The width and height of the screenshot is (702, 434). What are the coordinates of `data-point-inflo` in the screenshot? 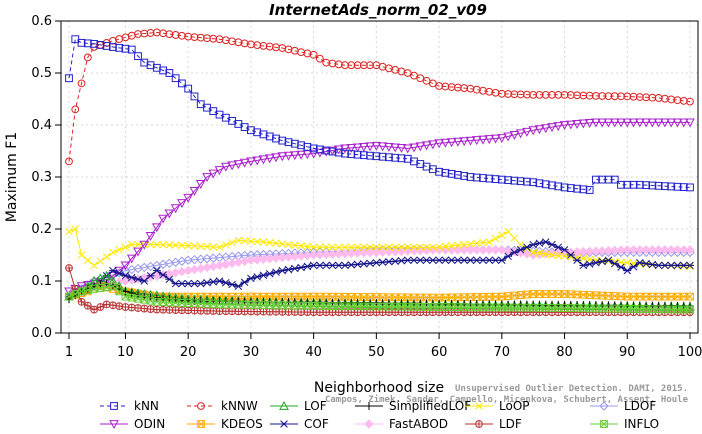 It's located at (106, 287).